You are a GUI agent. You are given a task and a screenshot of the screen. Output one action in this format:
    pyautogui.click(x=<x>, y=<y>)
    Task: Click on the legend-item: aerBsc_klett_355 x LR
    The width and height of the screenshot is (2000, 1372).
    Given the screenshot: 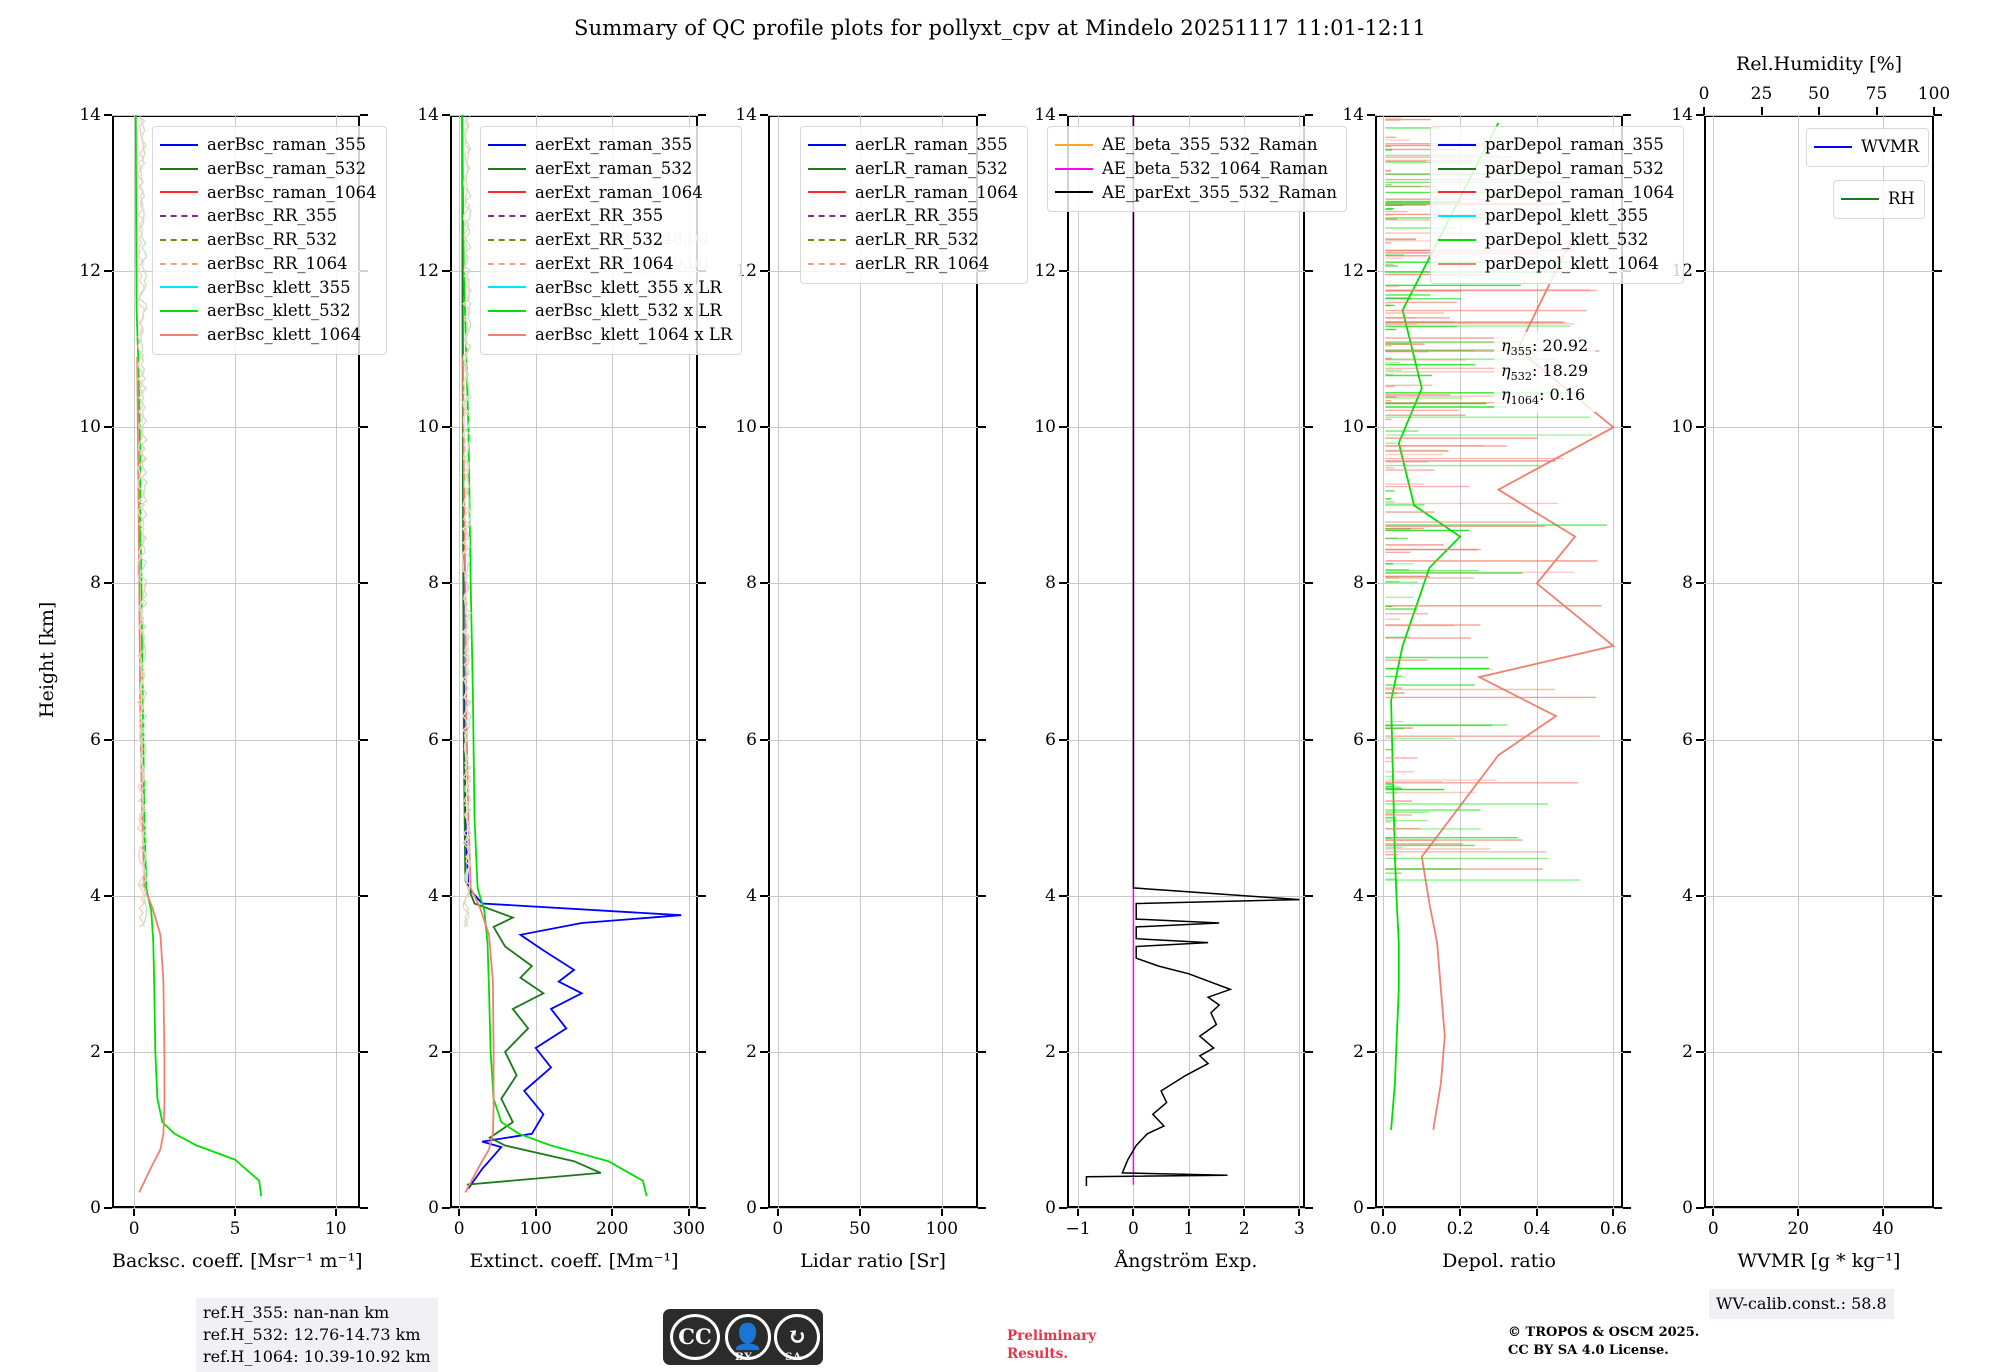 What is the action you would take?
    pyautogui.click(x=610, y=288)
    